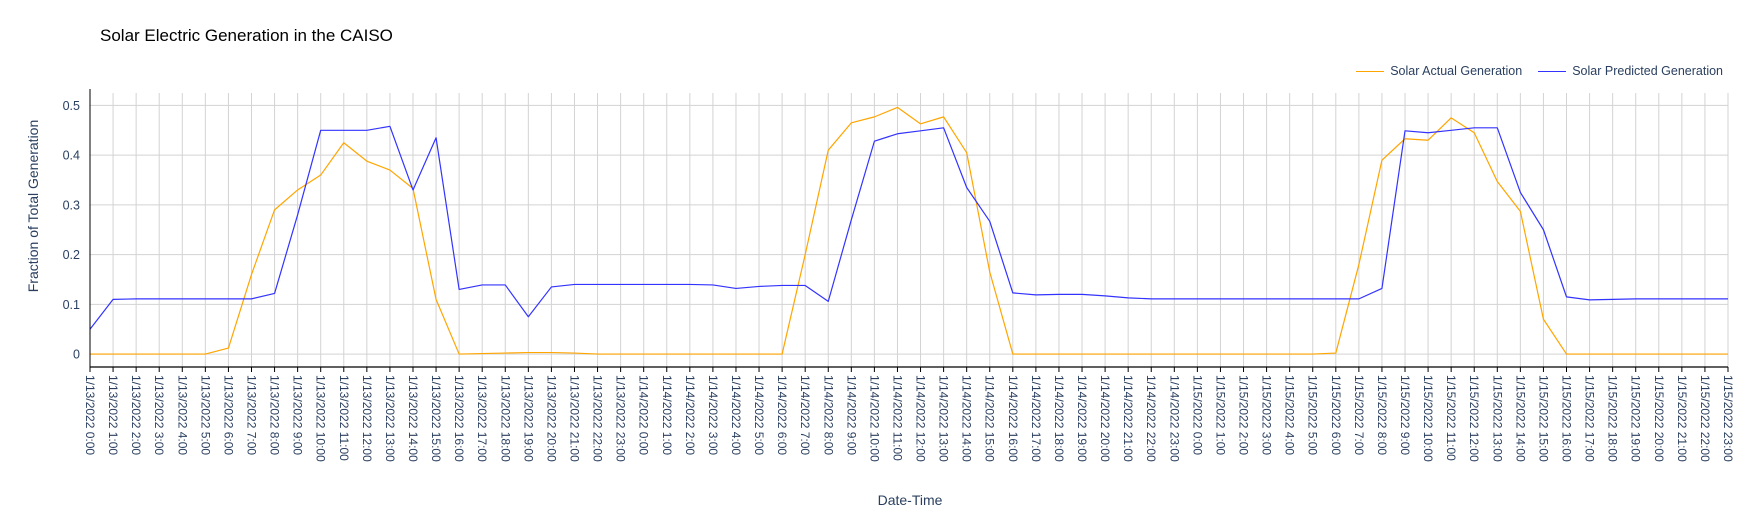  Describe the element at coordinates (897, 418) in the screenshot. I see `x-tick-label: 1/14/2022 11:00` at that location.